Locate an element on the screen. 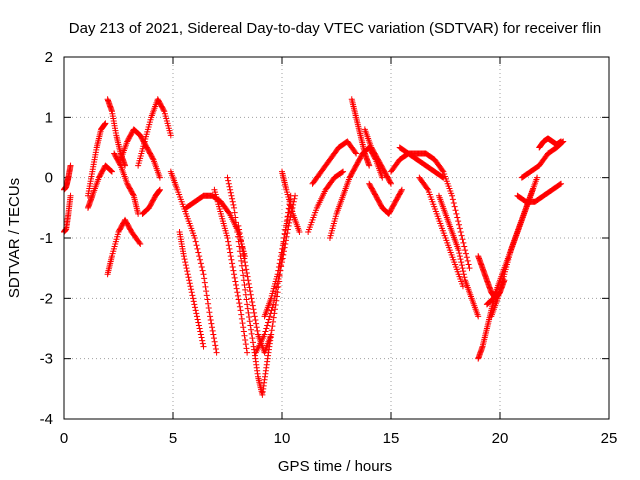  y-tick-label: 2 is located at coordinates (49, 57).